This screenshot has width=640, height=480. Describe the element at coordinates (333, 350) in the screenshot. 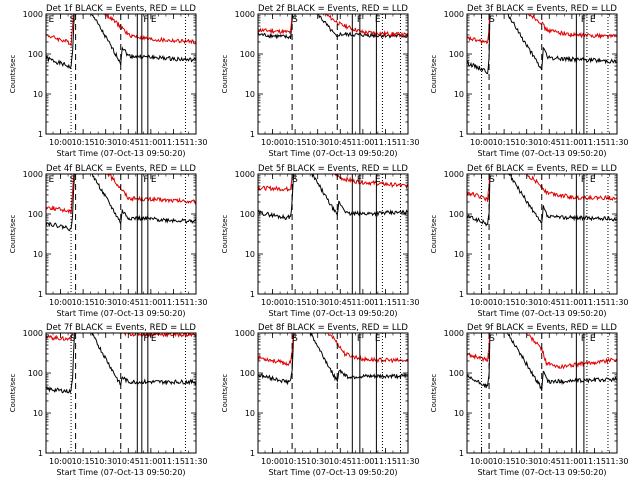

I see `series-line-lld` at that location.